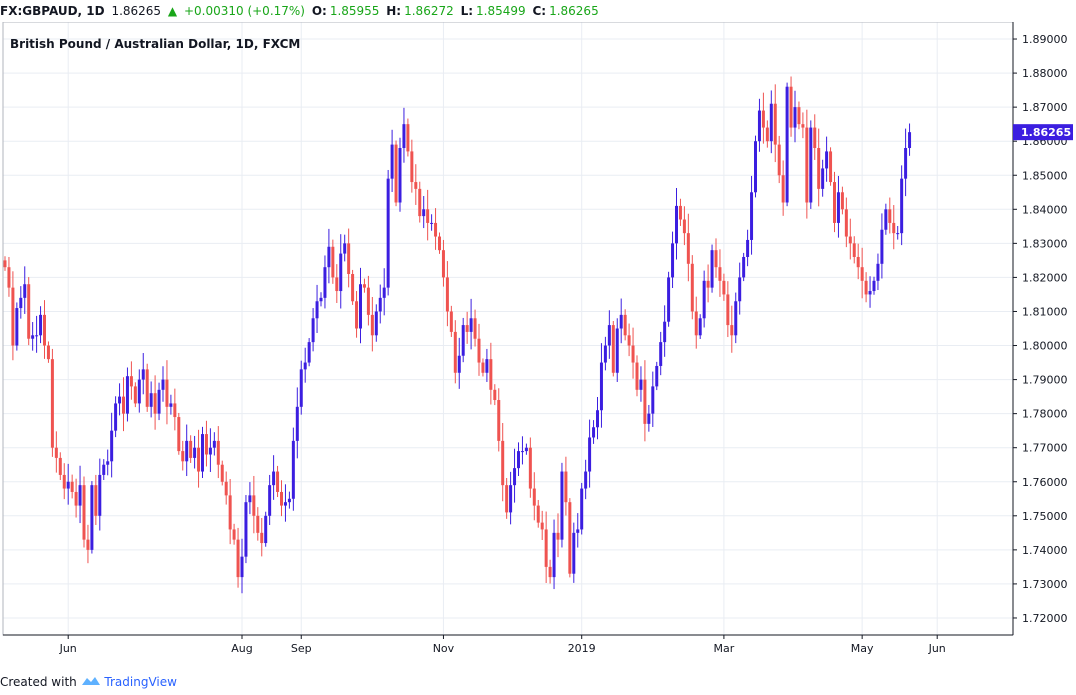 This screenshot has width=1076, height=695. What do you see at coordinates (1045, 516) in the screenshot?
I see `y-tick-label: 1.75000` at bounding box center [1045, 516].